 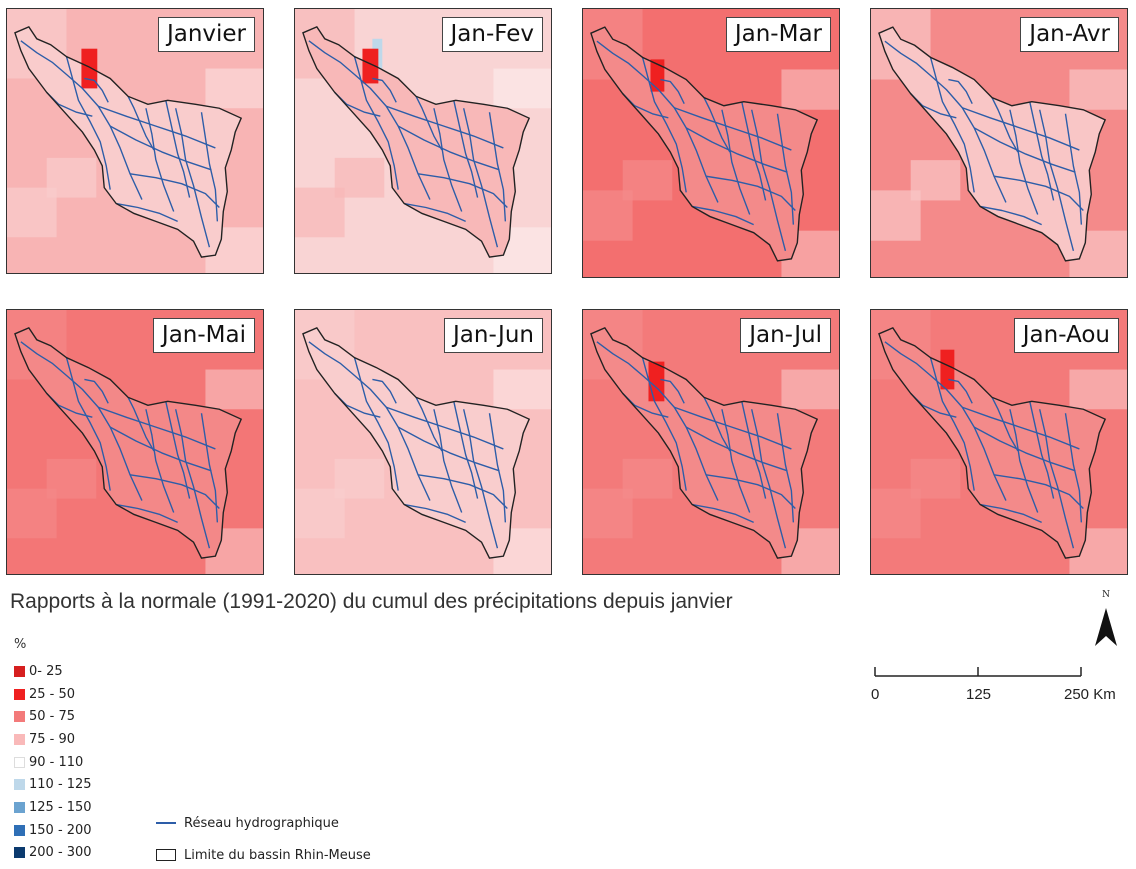 What do you see at coordinates (1106, 595) in the screenshot?
I see `north-label: N` at bounding box center [1106, 595].